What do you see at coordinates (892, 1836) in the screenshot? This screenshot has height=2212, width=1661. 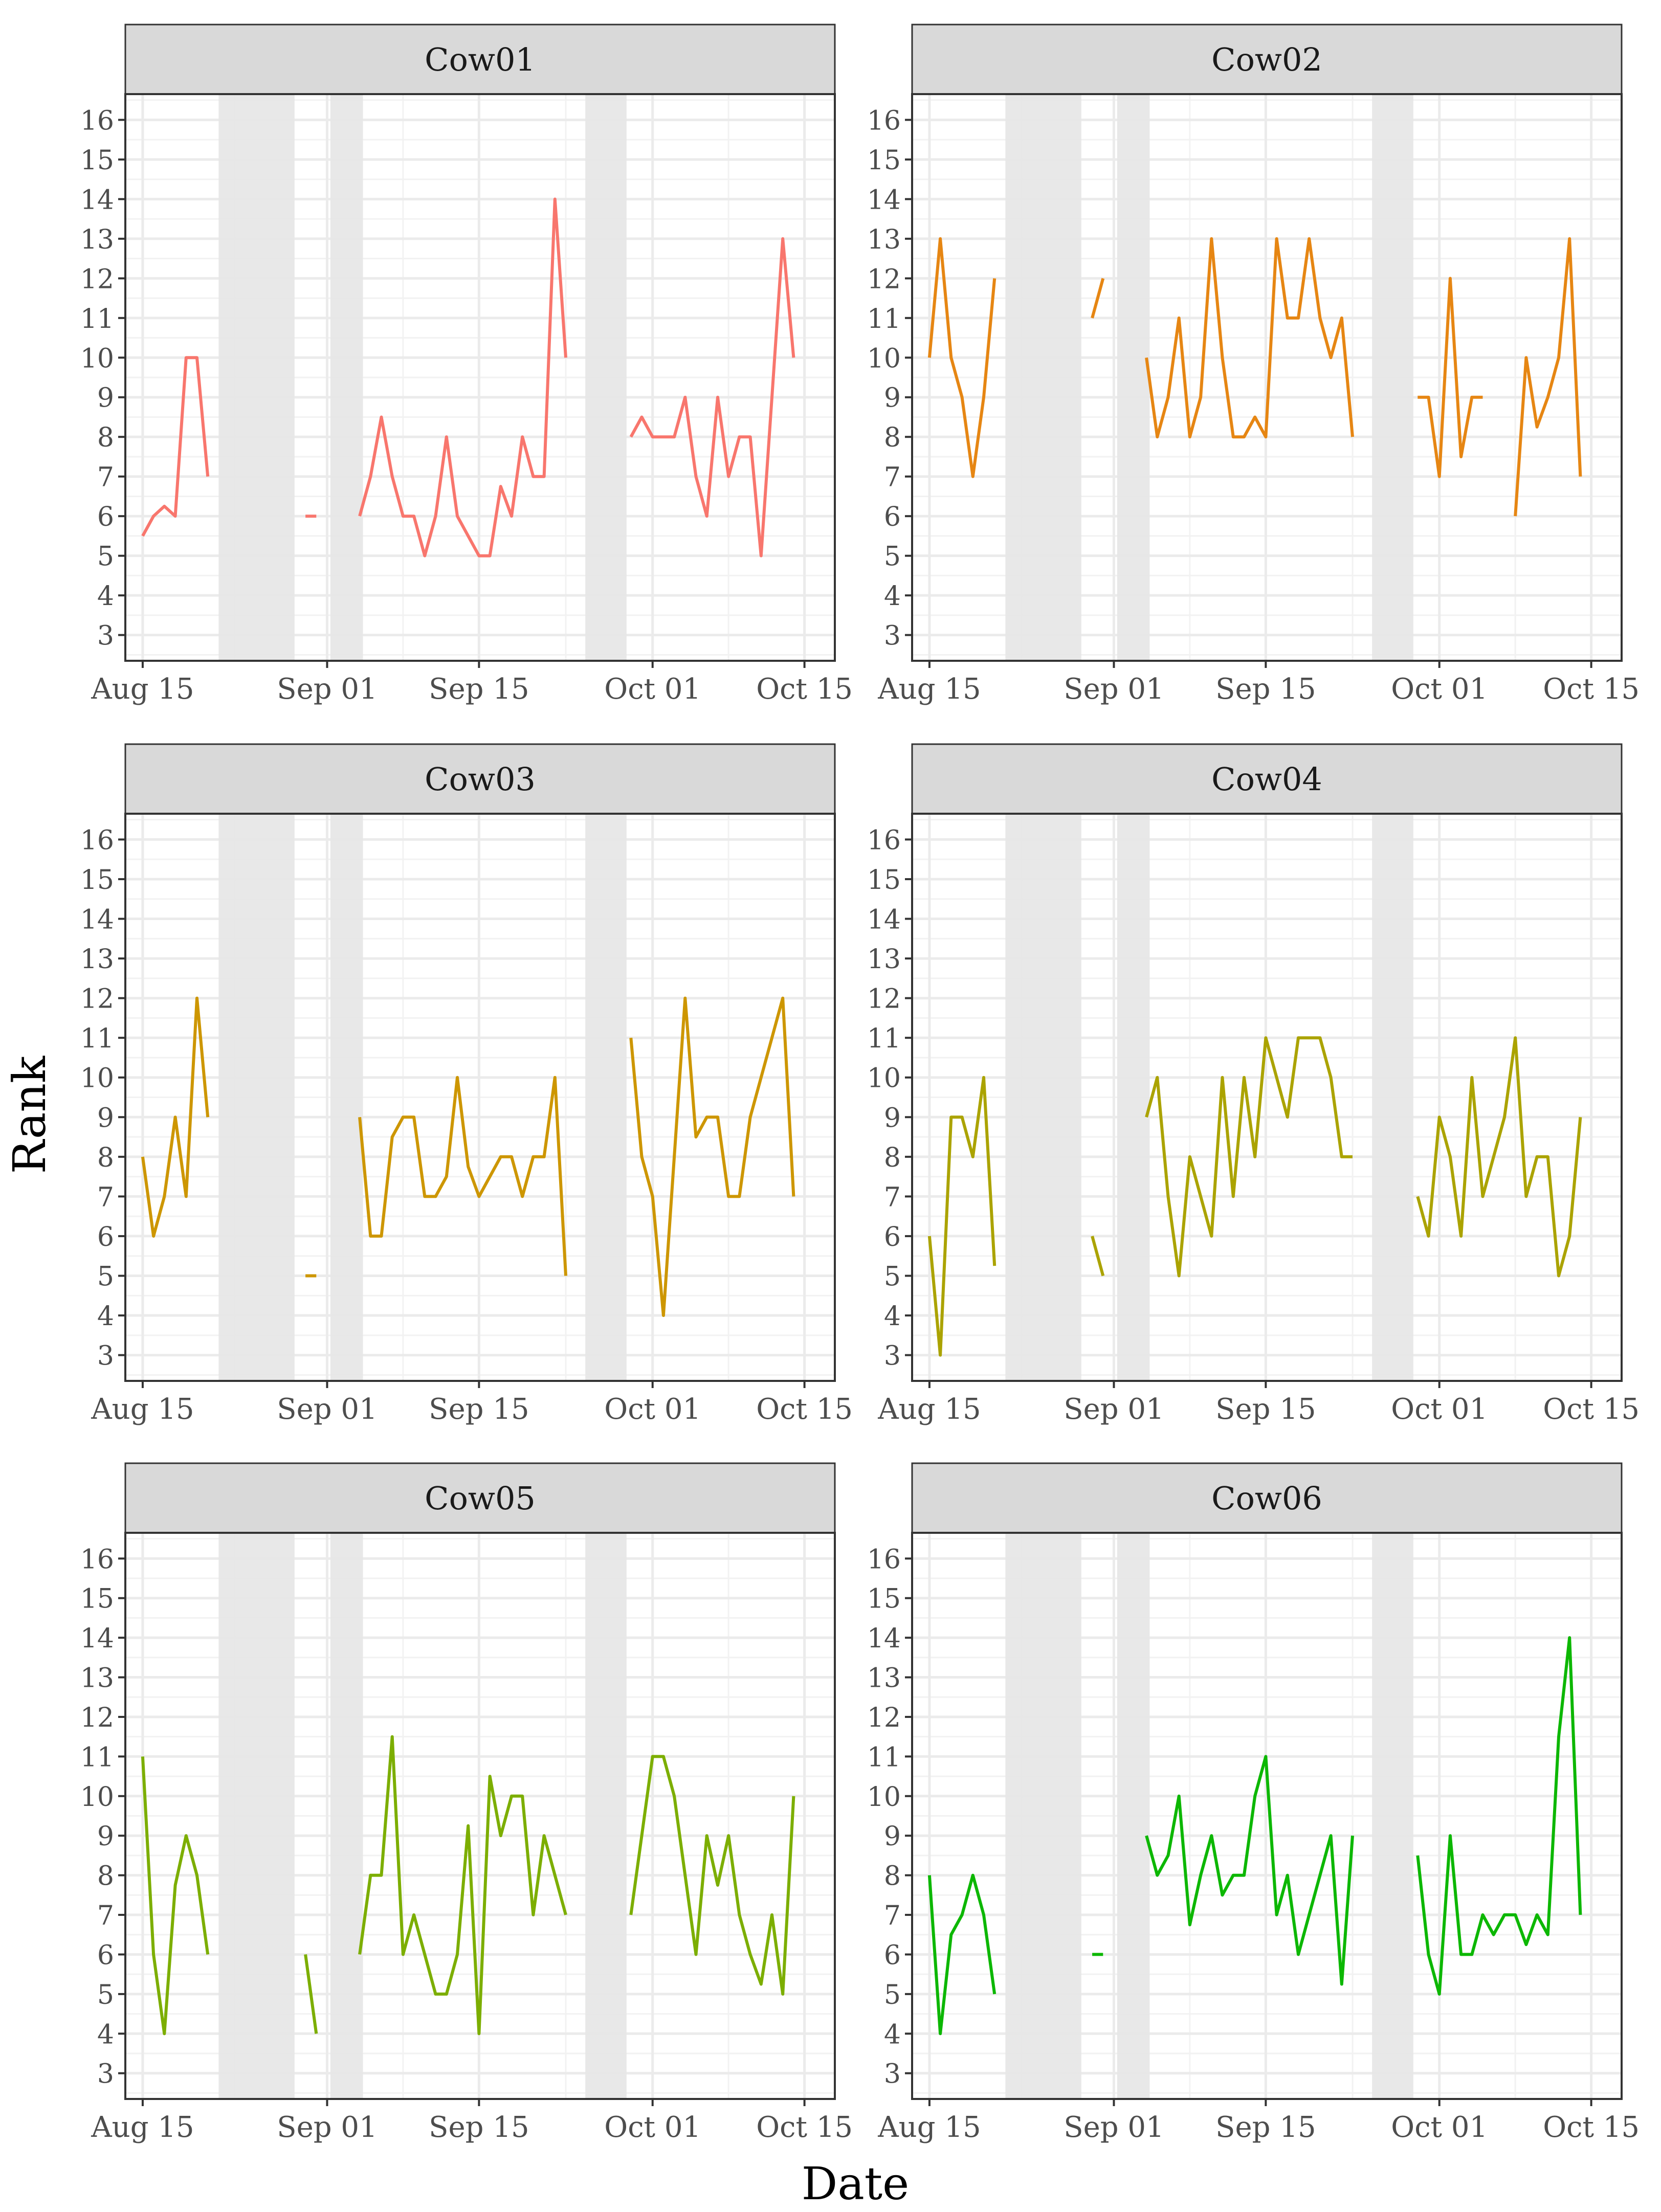 I see `y-tick-label: 9` at bounding box center [892, 1836].